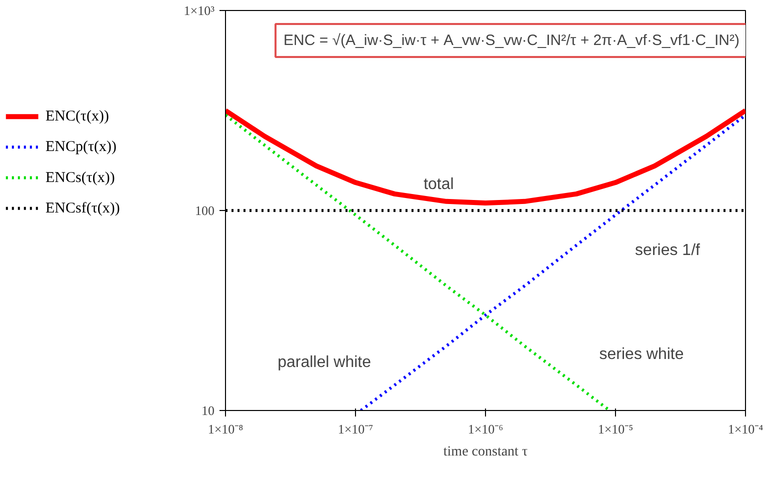 This screenshot has height=482, width=783. Describe the element at coordinates (641, 354) in the screenshot. I see `annotation: series white` at that location.